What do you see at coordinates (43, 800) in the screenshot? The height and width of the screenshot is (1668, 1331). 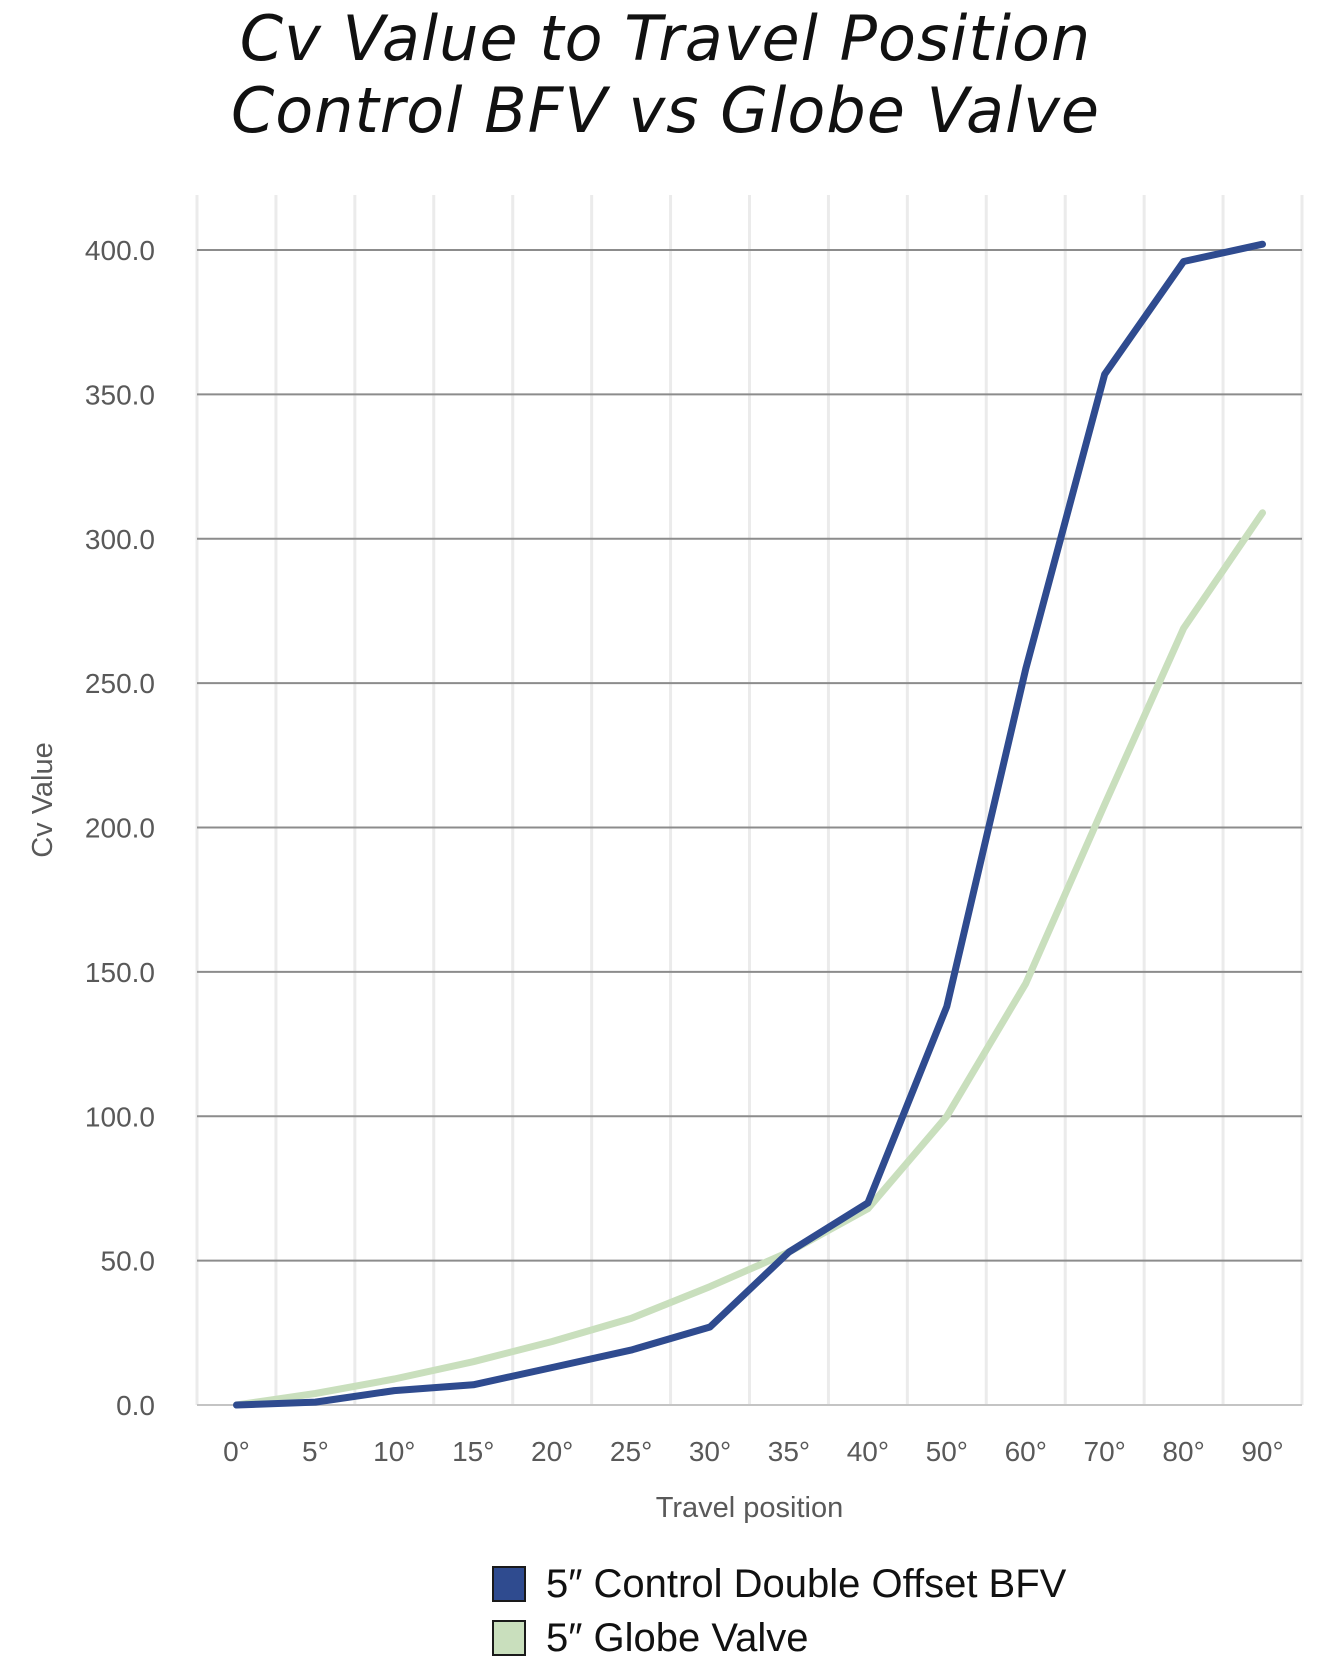 I see `y-axis-title: Cv Value` at bounding box center [43, 800].